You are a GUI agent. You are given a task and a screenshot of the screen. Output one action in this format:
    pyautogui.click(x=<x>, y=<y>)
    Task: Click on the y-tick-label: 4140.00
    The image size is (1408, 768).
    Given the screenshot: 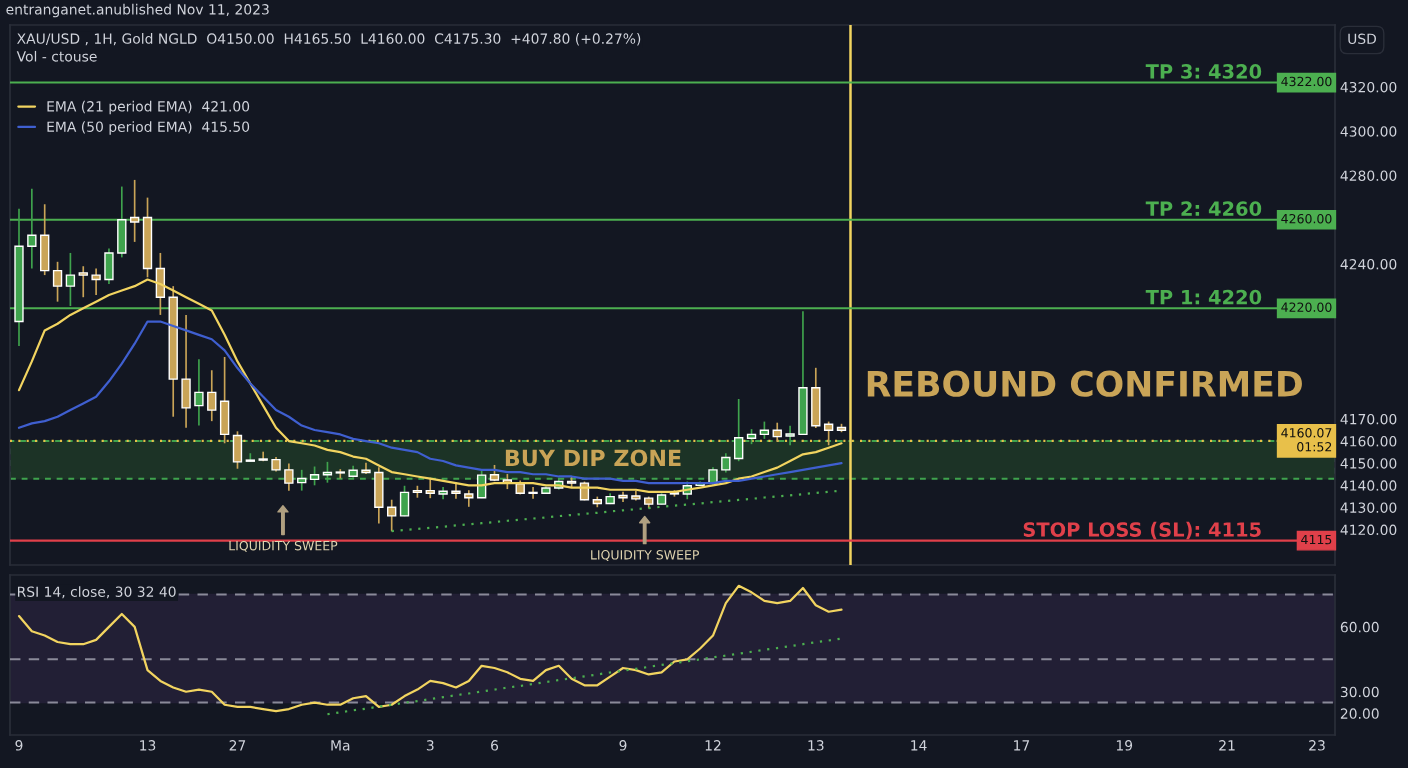 What is the action you would take?
    pyautogui.click(x=1368, y=485)
    